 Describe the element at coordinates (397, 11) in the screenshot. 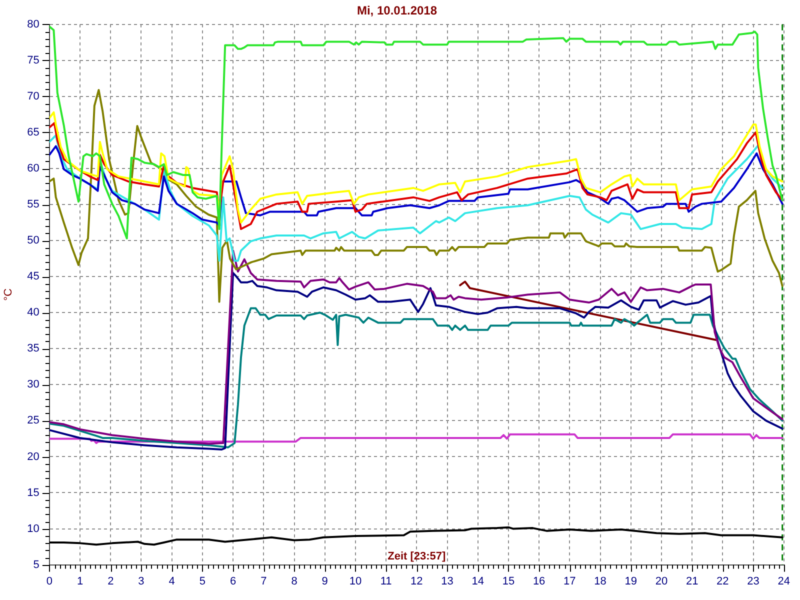

I see `chart-title: Mi, 10.01.2018` at that location.